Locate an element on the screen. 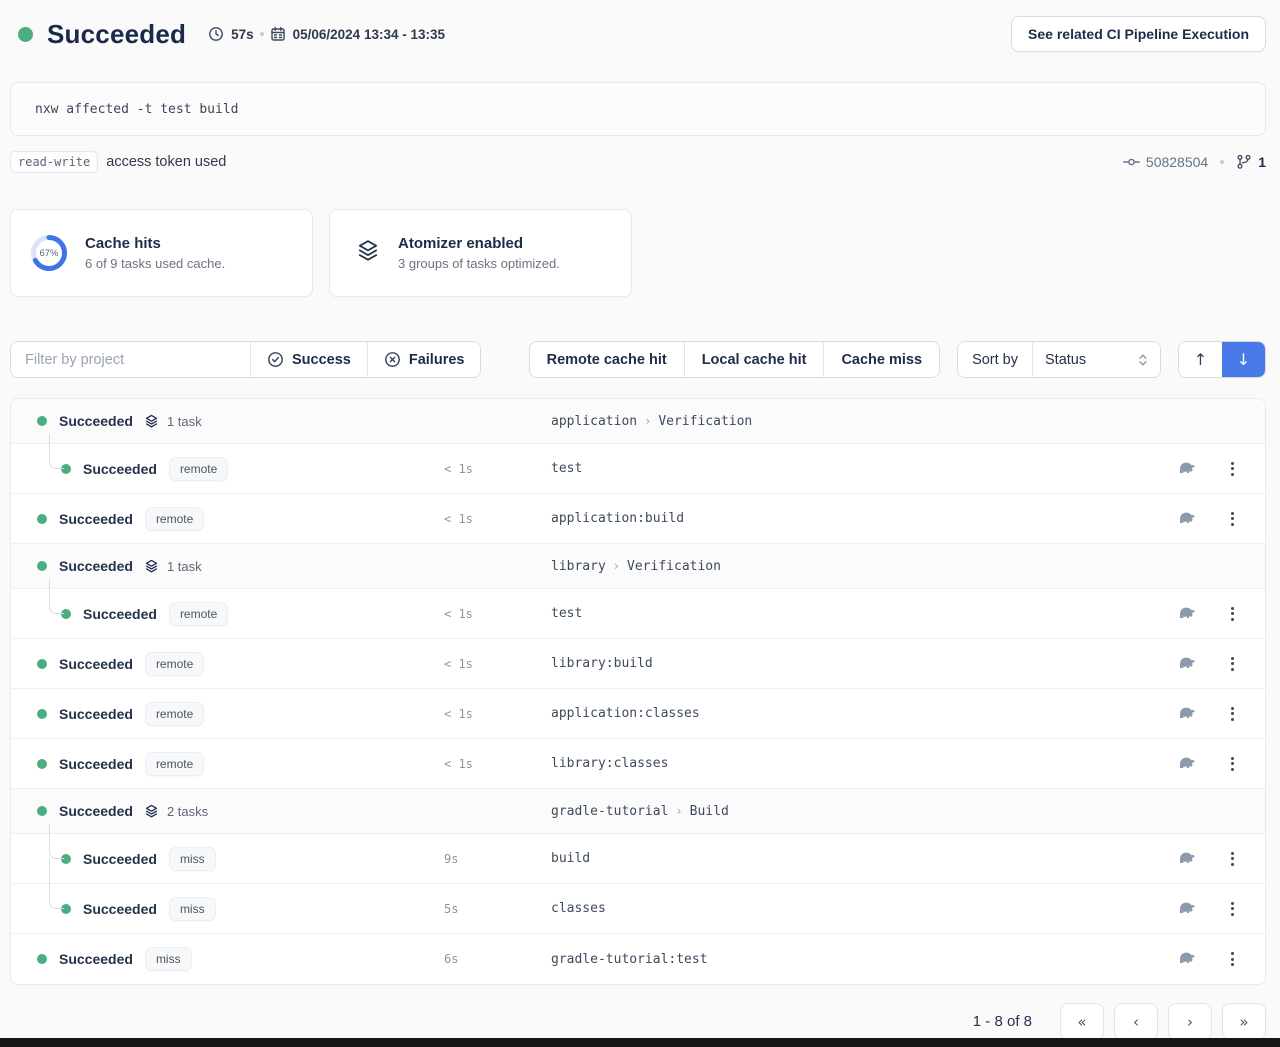  task-name: gradle-tutorial:test is located at coordinates (629, 959).